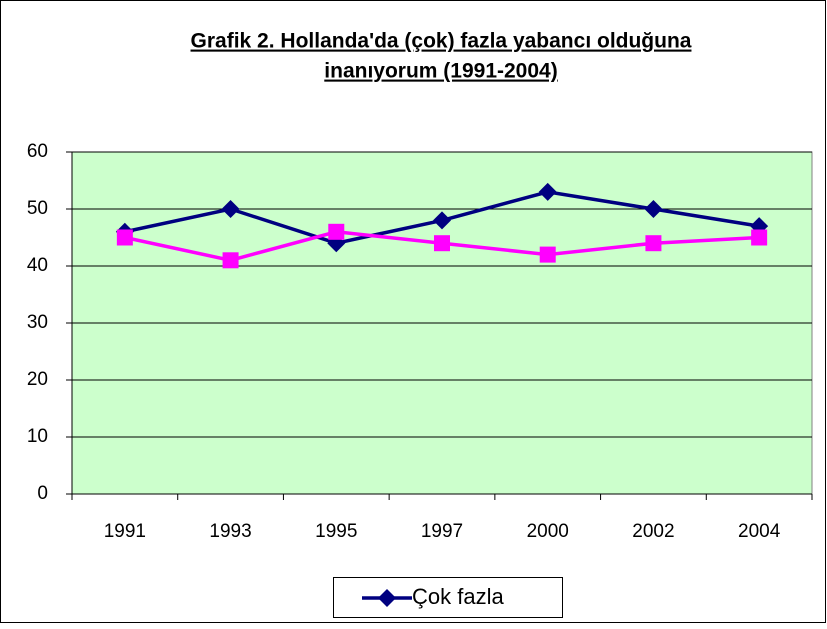 Image resolution: width=827 pixels, height=629 pixels. I want to click on y-tick-label: 40, so click(37, 265).